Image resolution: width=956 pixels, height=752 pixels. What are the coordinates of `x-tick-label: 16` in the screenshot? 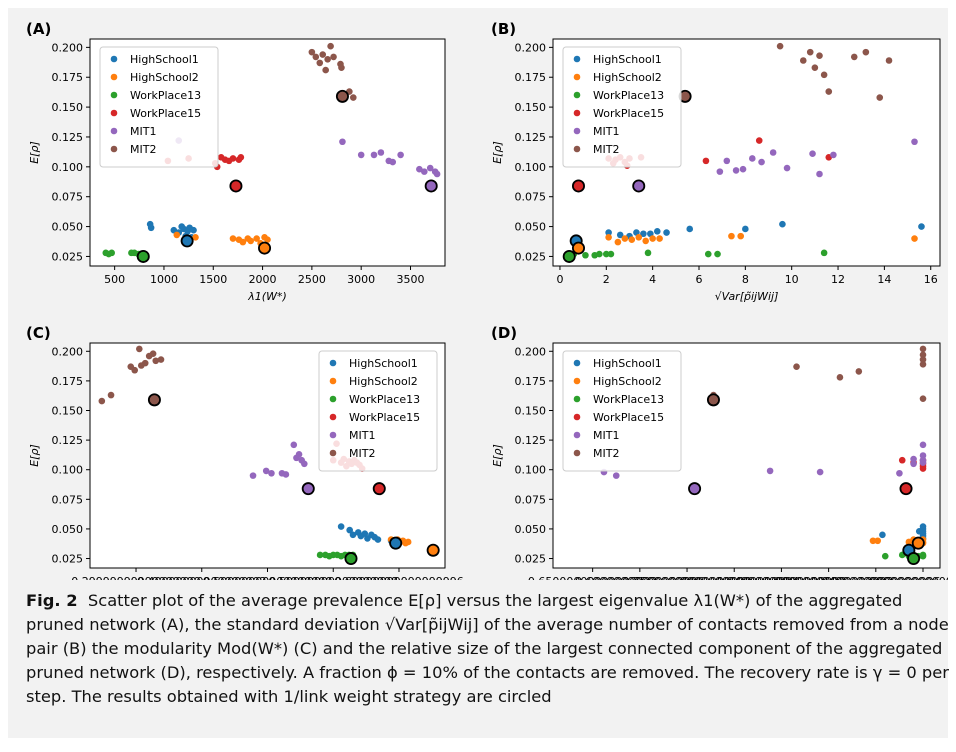 It's located at (931, 279).